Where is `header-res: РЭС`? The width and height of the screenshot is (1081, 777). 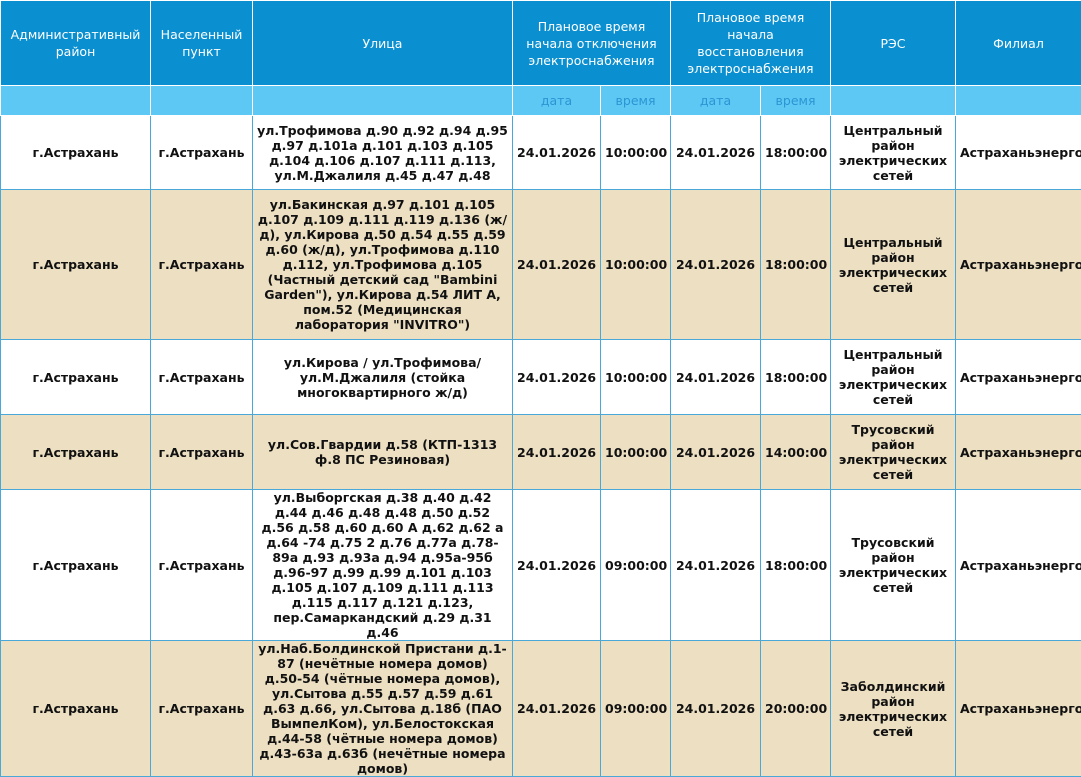 header-res: РЭС is located at coordinates (893, 43).